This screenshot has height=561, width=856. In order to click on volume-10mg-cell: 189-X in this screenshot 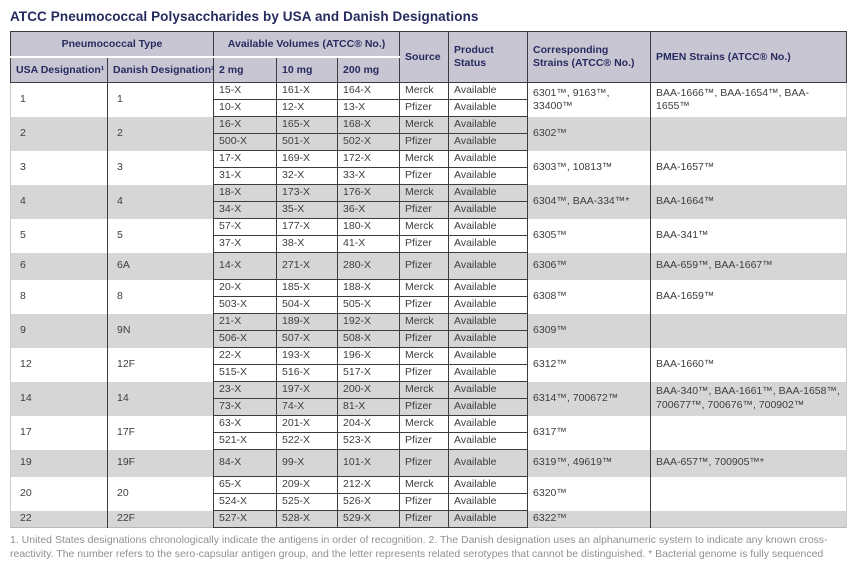, I will do `click(307, 322)`.